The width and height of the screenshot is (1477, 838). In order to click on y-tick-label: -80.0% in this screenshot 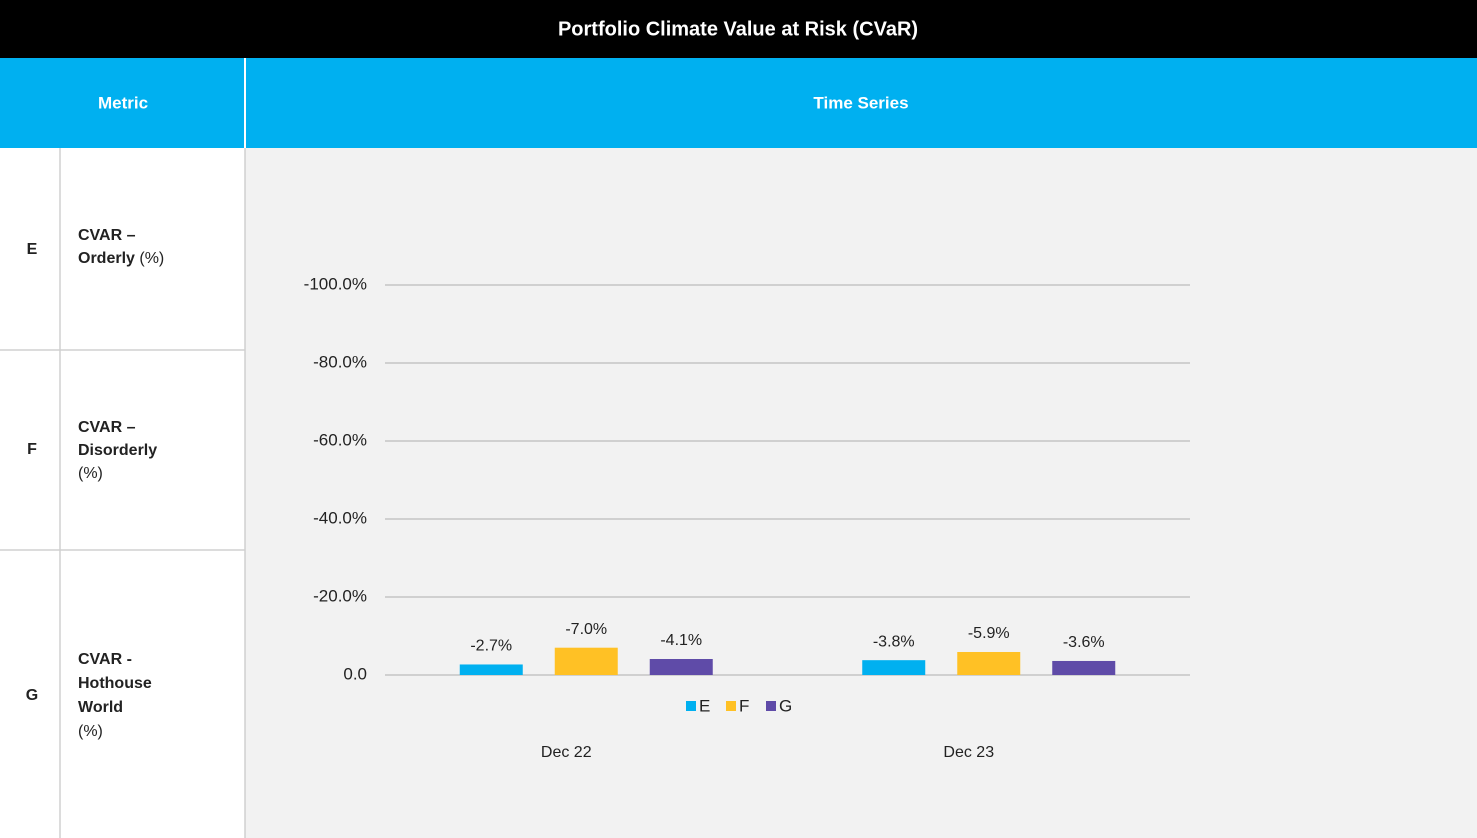, I will do `click(340, 361)`.